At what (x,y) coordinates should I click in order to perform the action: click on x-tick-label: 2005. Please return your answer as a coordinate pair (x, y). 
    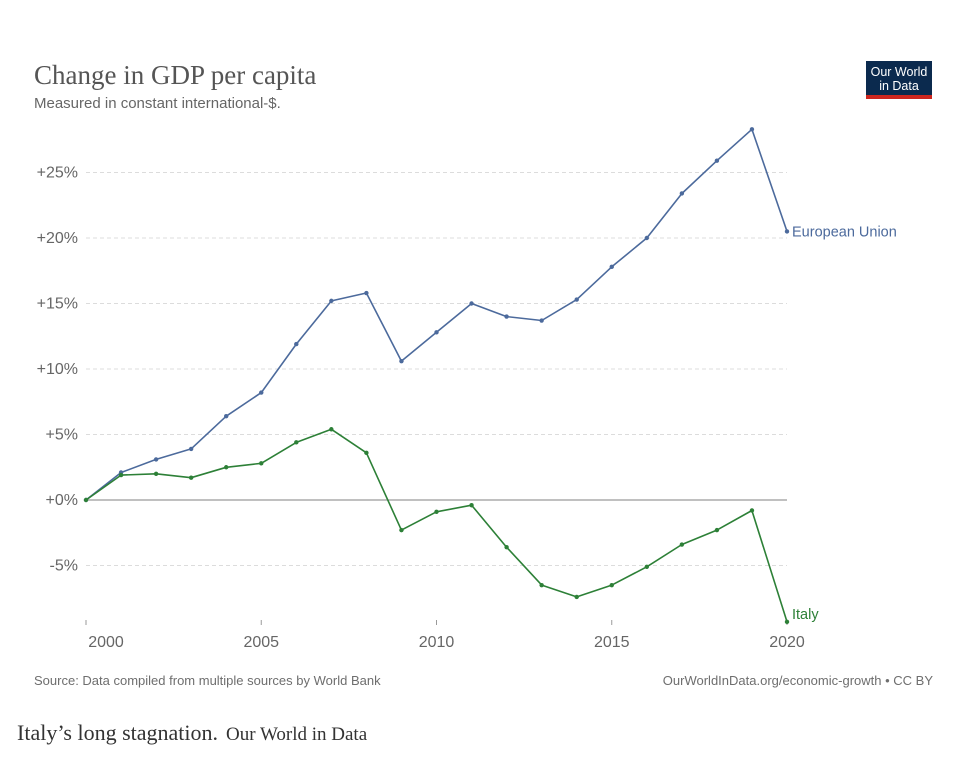
    Looking at the image, I should click on (261, 642).